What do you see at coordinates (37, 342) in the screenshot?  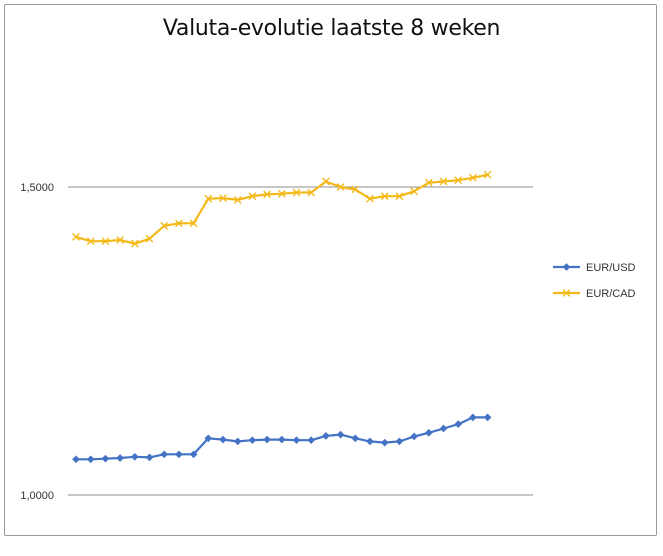 I see `y-axis-ticks: 1,0000 1,5000` at bounding box center [37, 342].